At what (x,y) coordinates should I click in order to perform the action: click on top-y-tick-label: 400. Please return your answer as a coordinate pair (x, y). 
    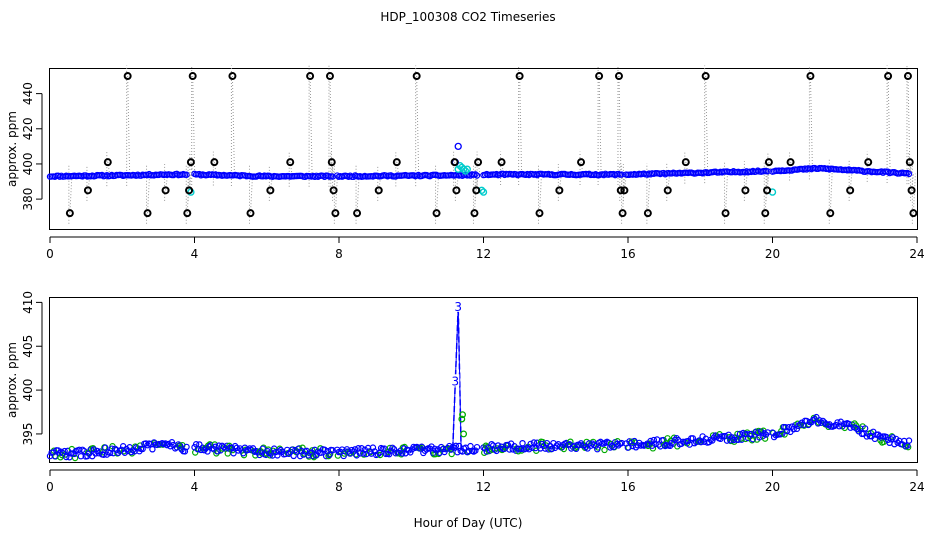
    Looking at the image, I should click on (28, 163).